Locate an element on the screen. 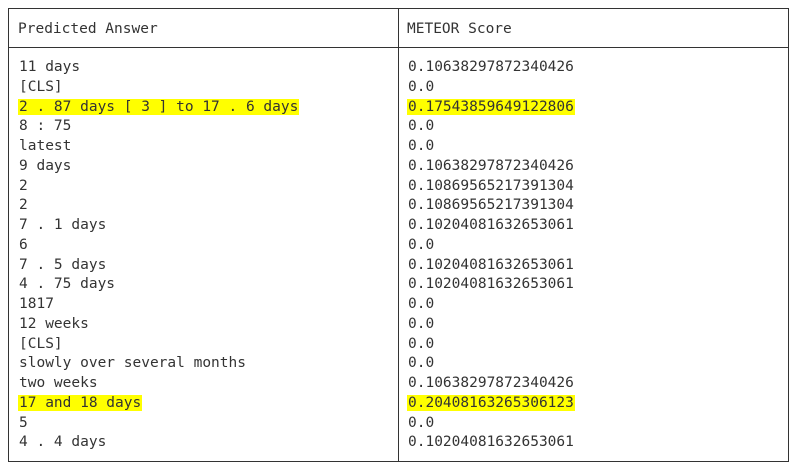  column-divider is located at coordinates (398, 235).